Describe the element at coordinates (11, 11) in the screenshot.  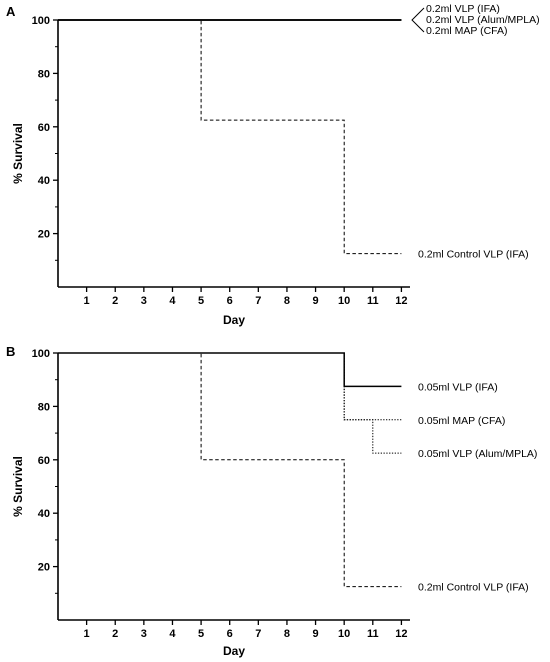
I see `panel-letter: A` at that location.